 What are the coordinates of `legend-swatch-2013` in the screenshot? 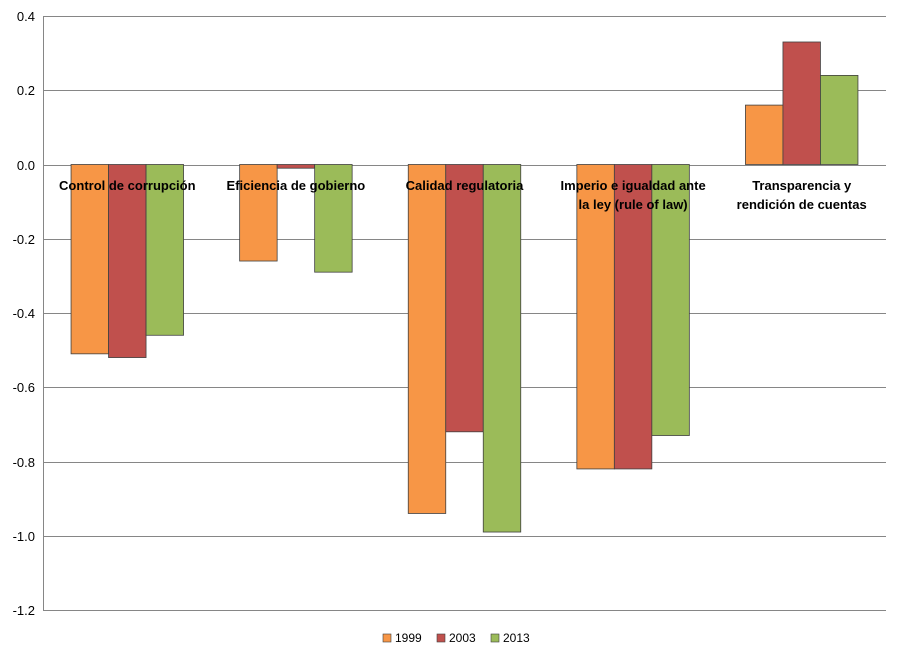 It's located at (495, 638).